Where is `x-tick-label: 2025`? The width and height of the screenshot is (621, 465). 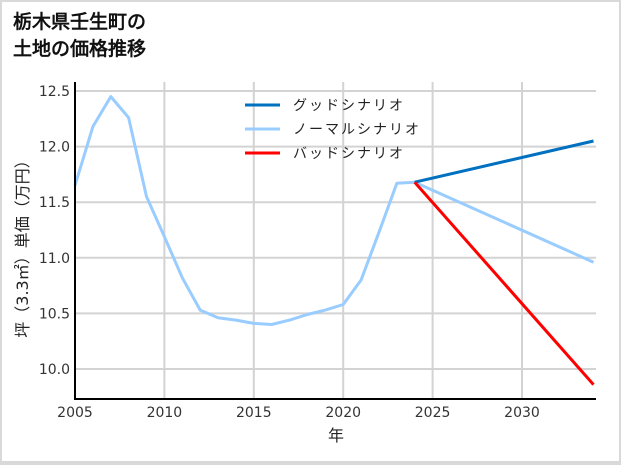
x-tick-label: 2025 is located at coordinates (433, 413).